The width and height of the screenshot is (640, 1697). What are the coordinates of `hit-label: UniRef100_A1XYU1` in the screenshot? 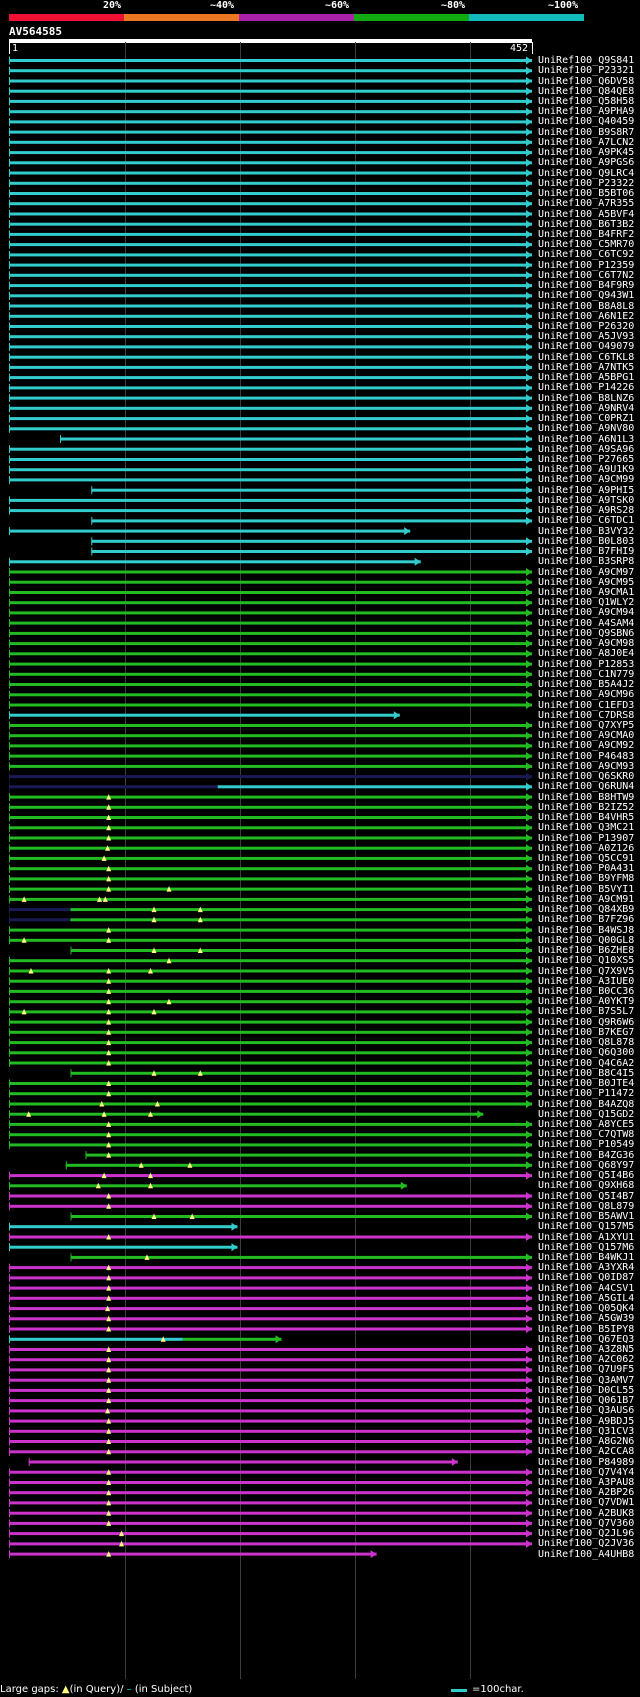 It's located at (586, 1237).